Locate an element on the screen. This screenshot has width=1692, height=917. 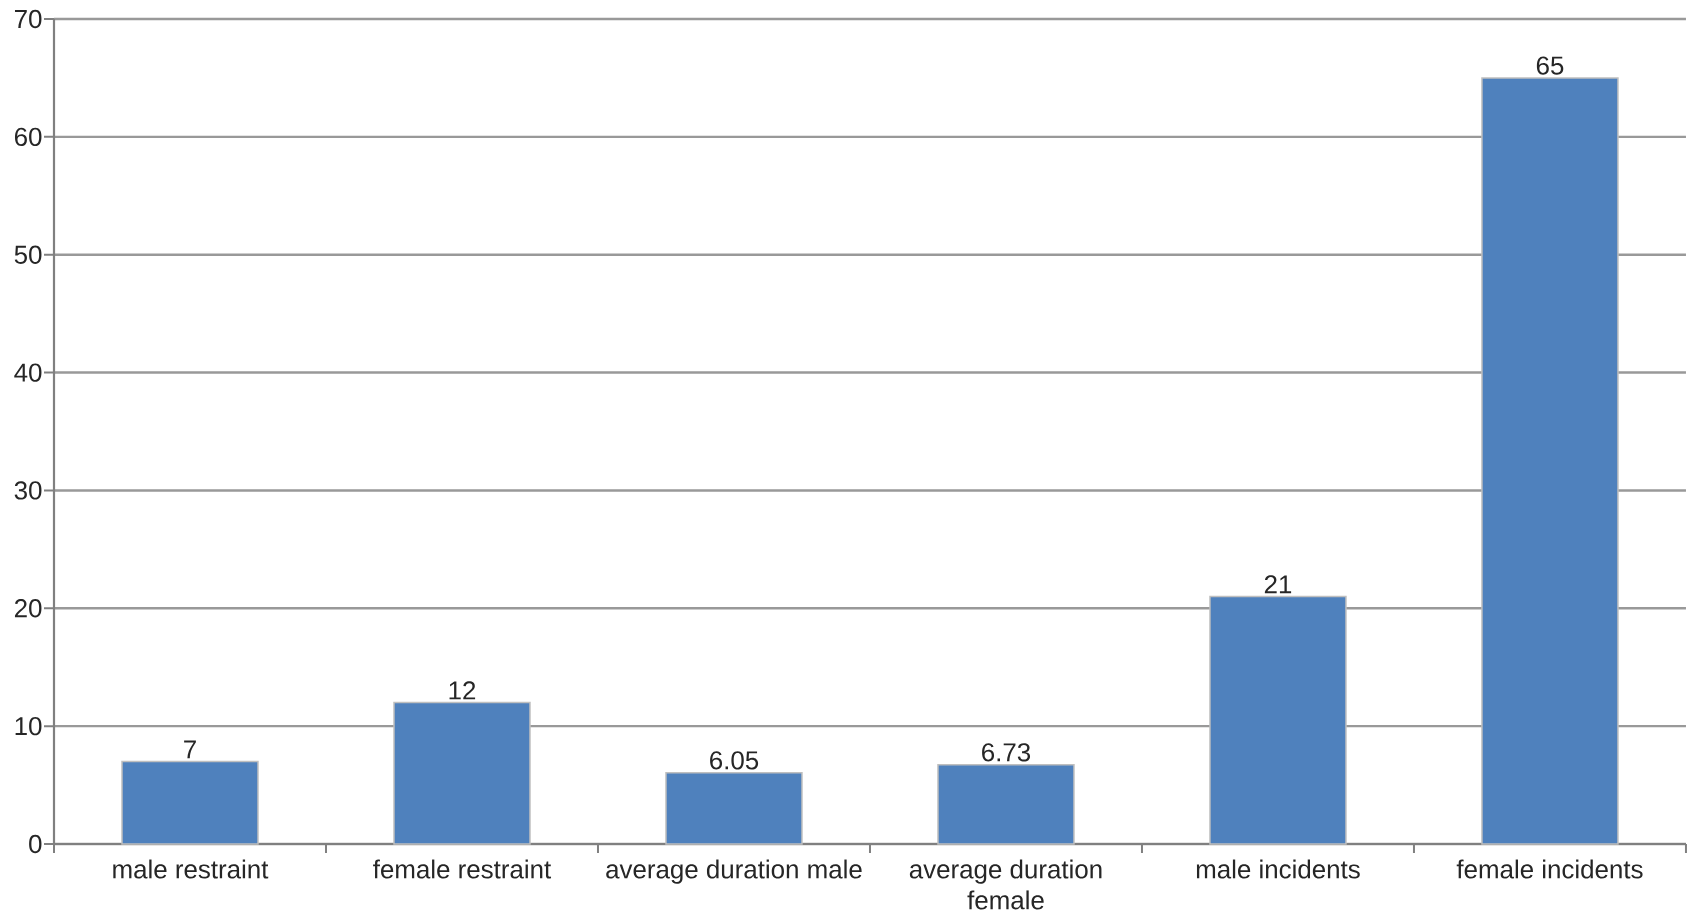
data-label: 6.05 is located at coordinates (734, 760).